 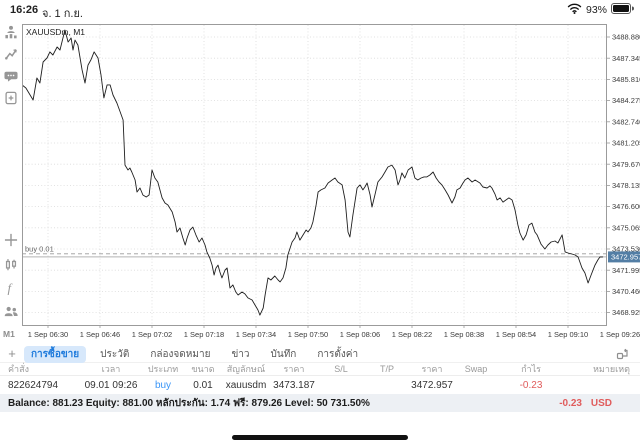 I want to click on table-cell: 3473.187, so click(x=294, y=385).